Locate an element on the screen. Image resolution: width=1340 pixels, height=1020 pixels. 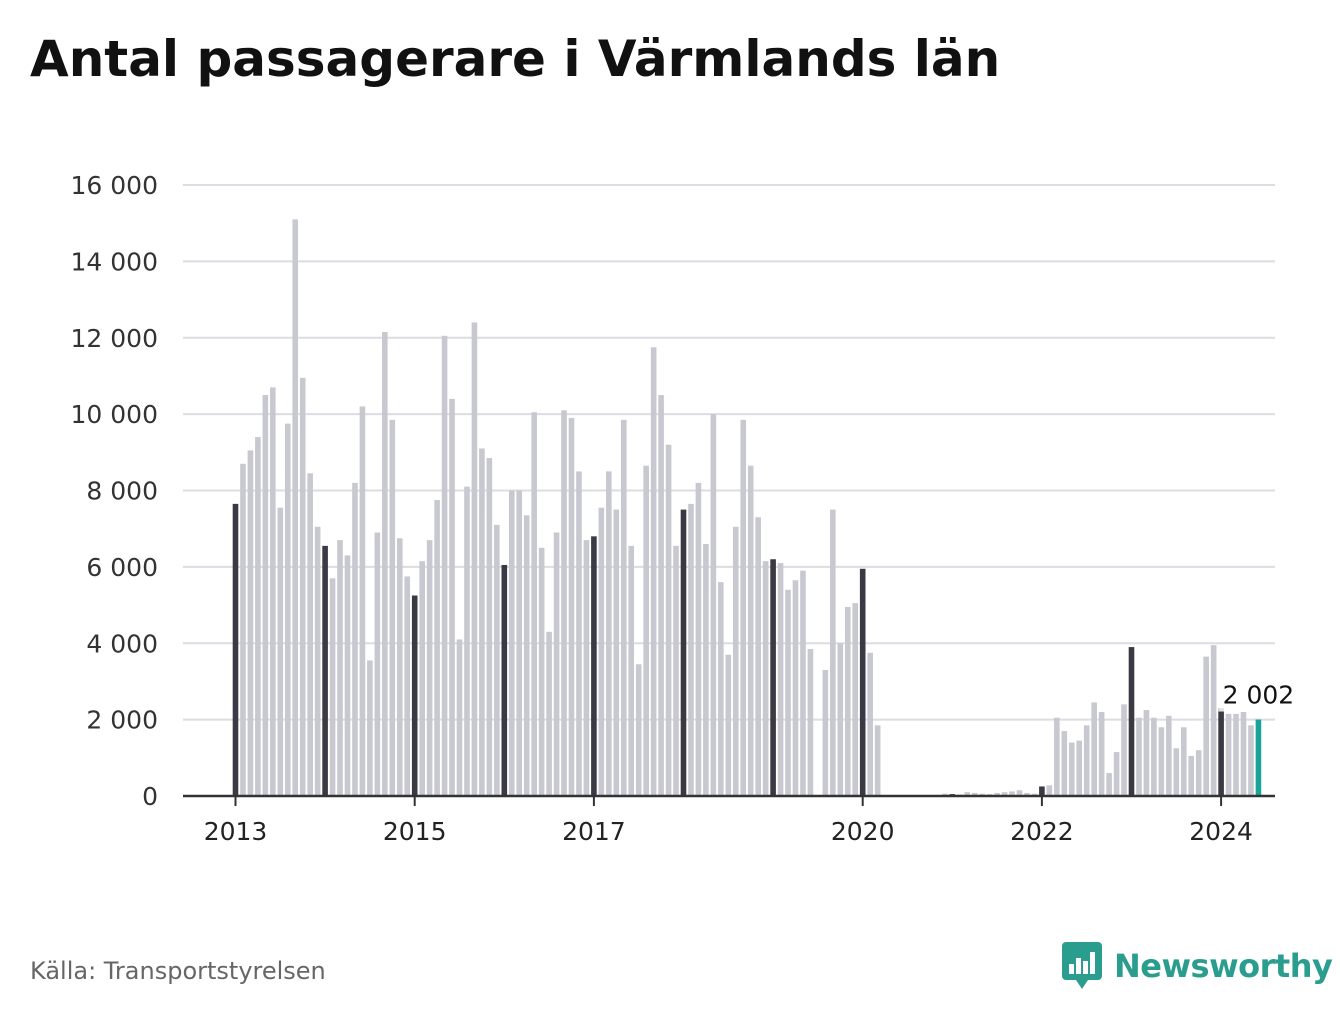
newsworthy-icon is located at coordinates (1082, 965).